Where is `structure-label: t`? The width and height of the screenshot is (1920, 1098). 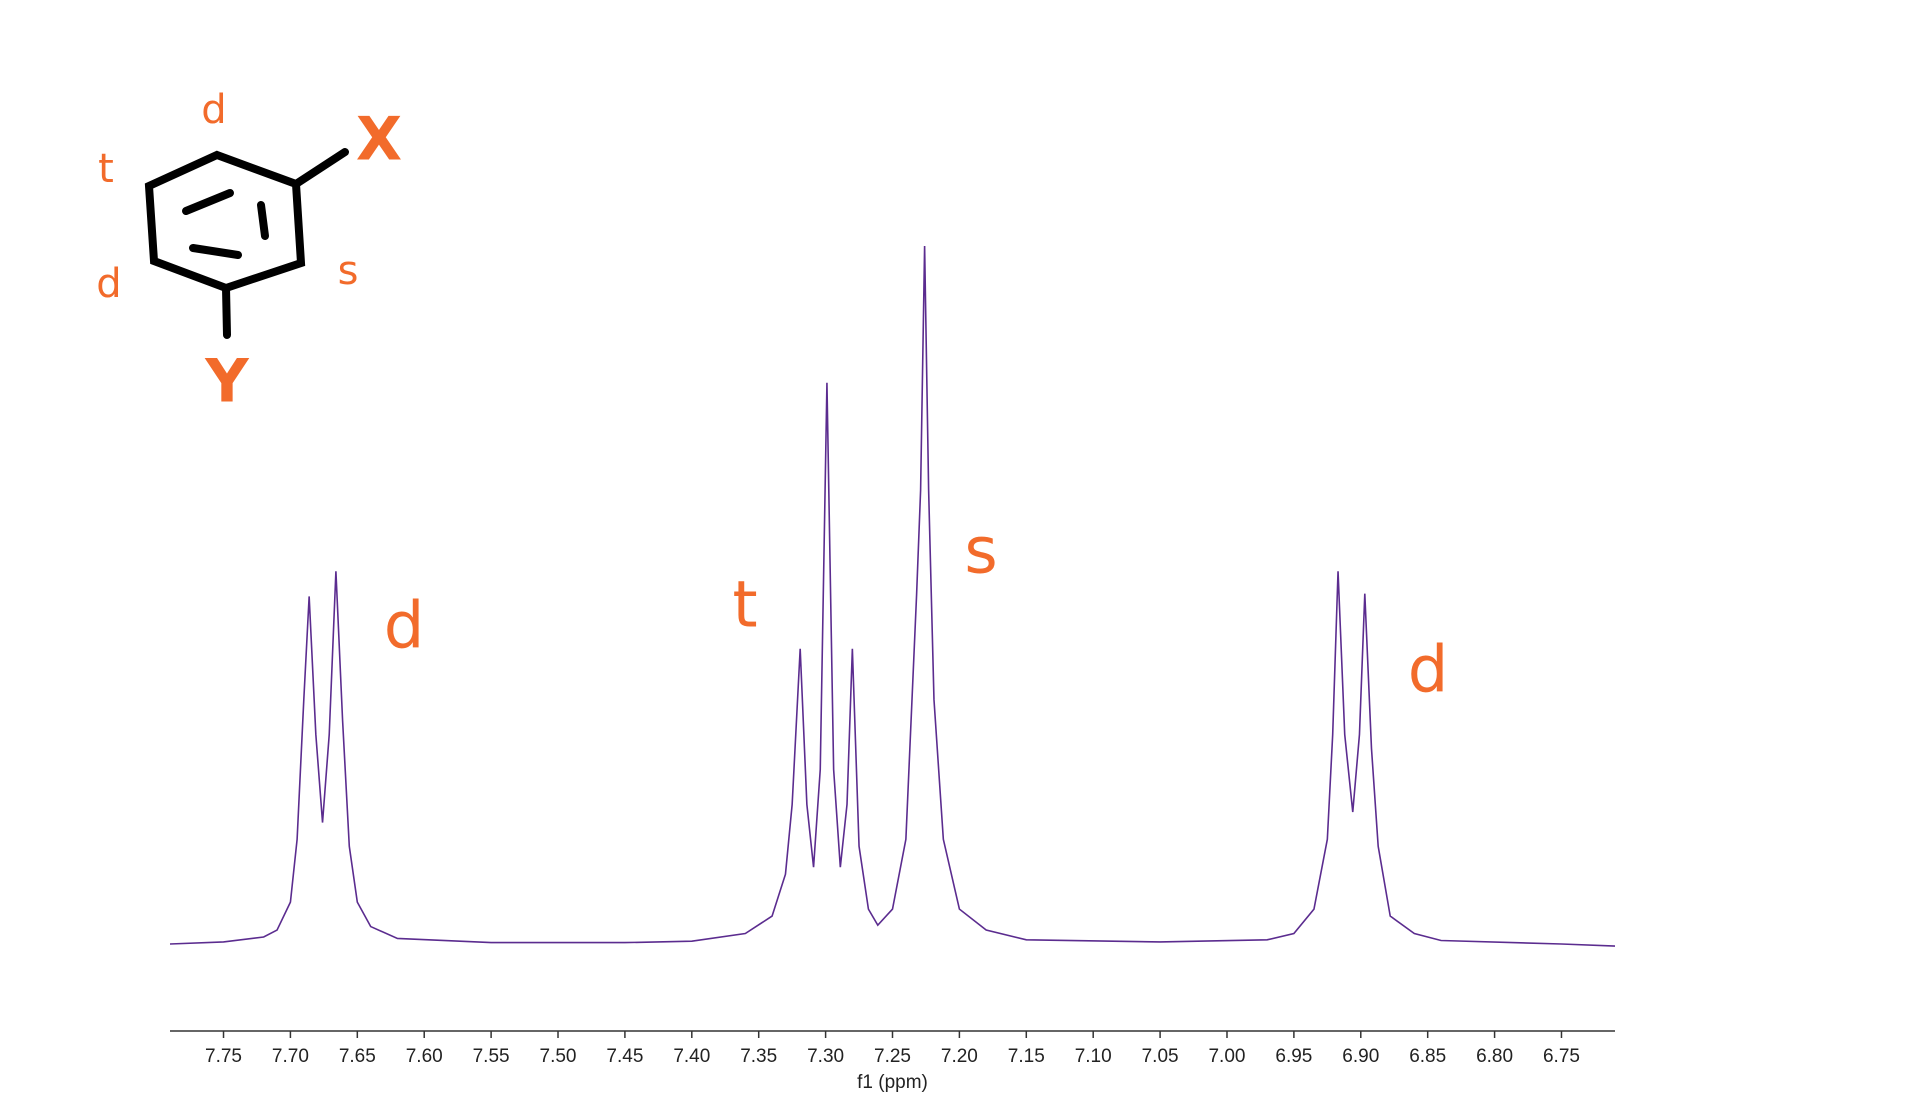 structure-label: t is located at coordinates (106, 169).